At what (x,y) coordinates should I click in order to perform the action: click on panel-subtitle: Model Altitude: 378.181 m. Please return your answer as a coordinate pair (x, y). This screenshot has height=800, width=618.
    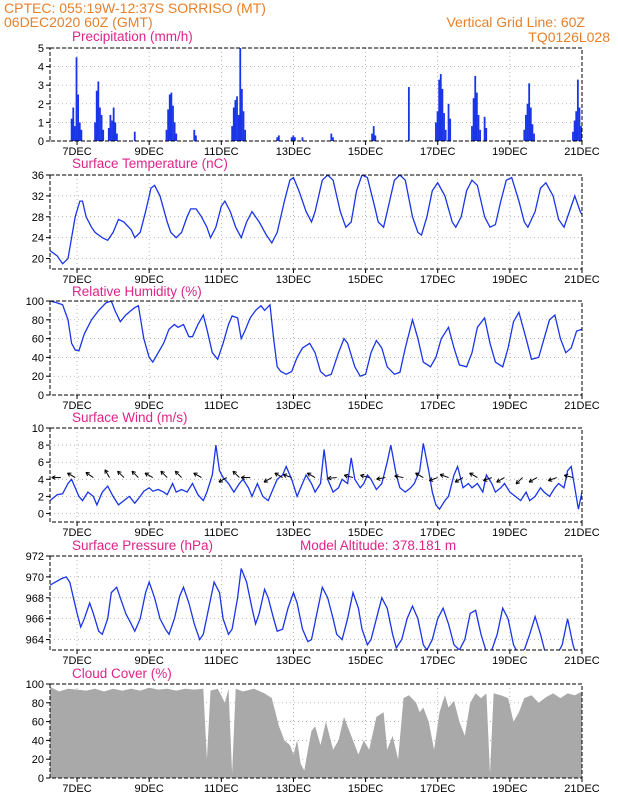
    Looking at the image, I should click on (378, 545).